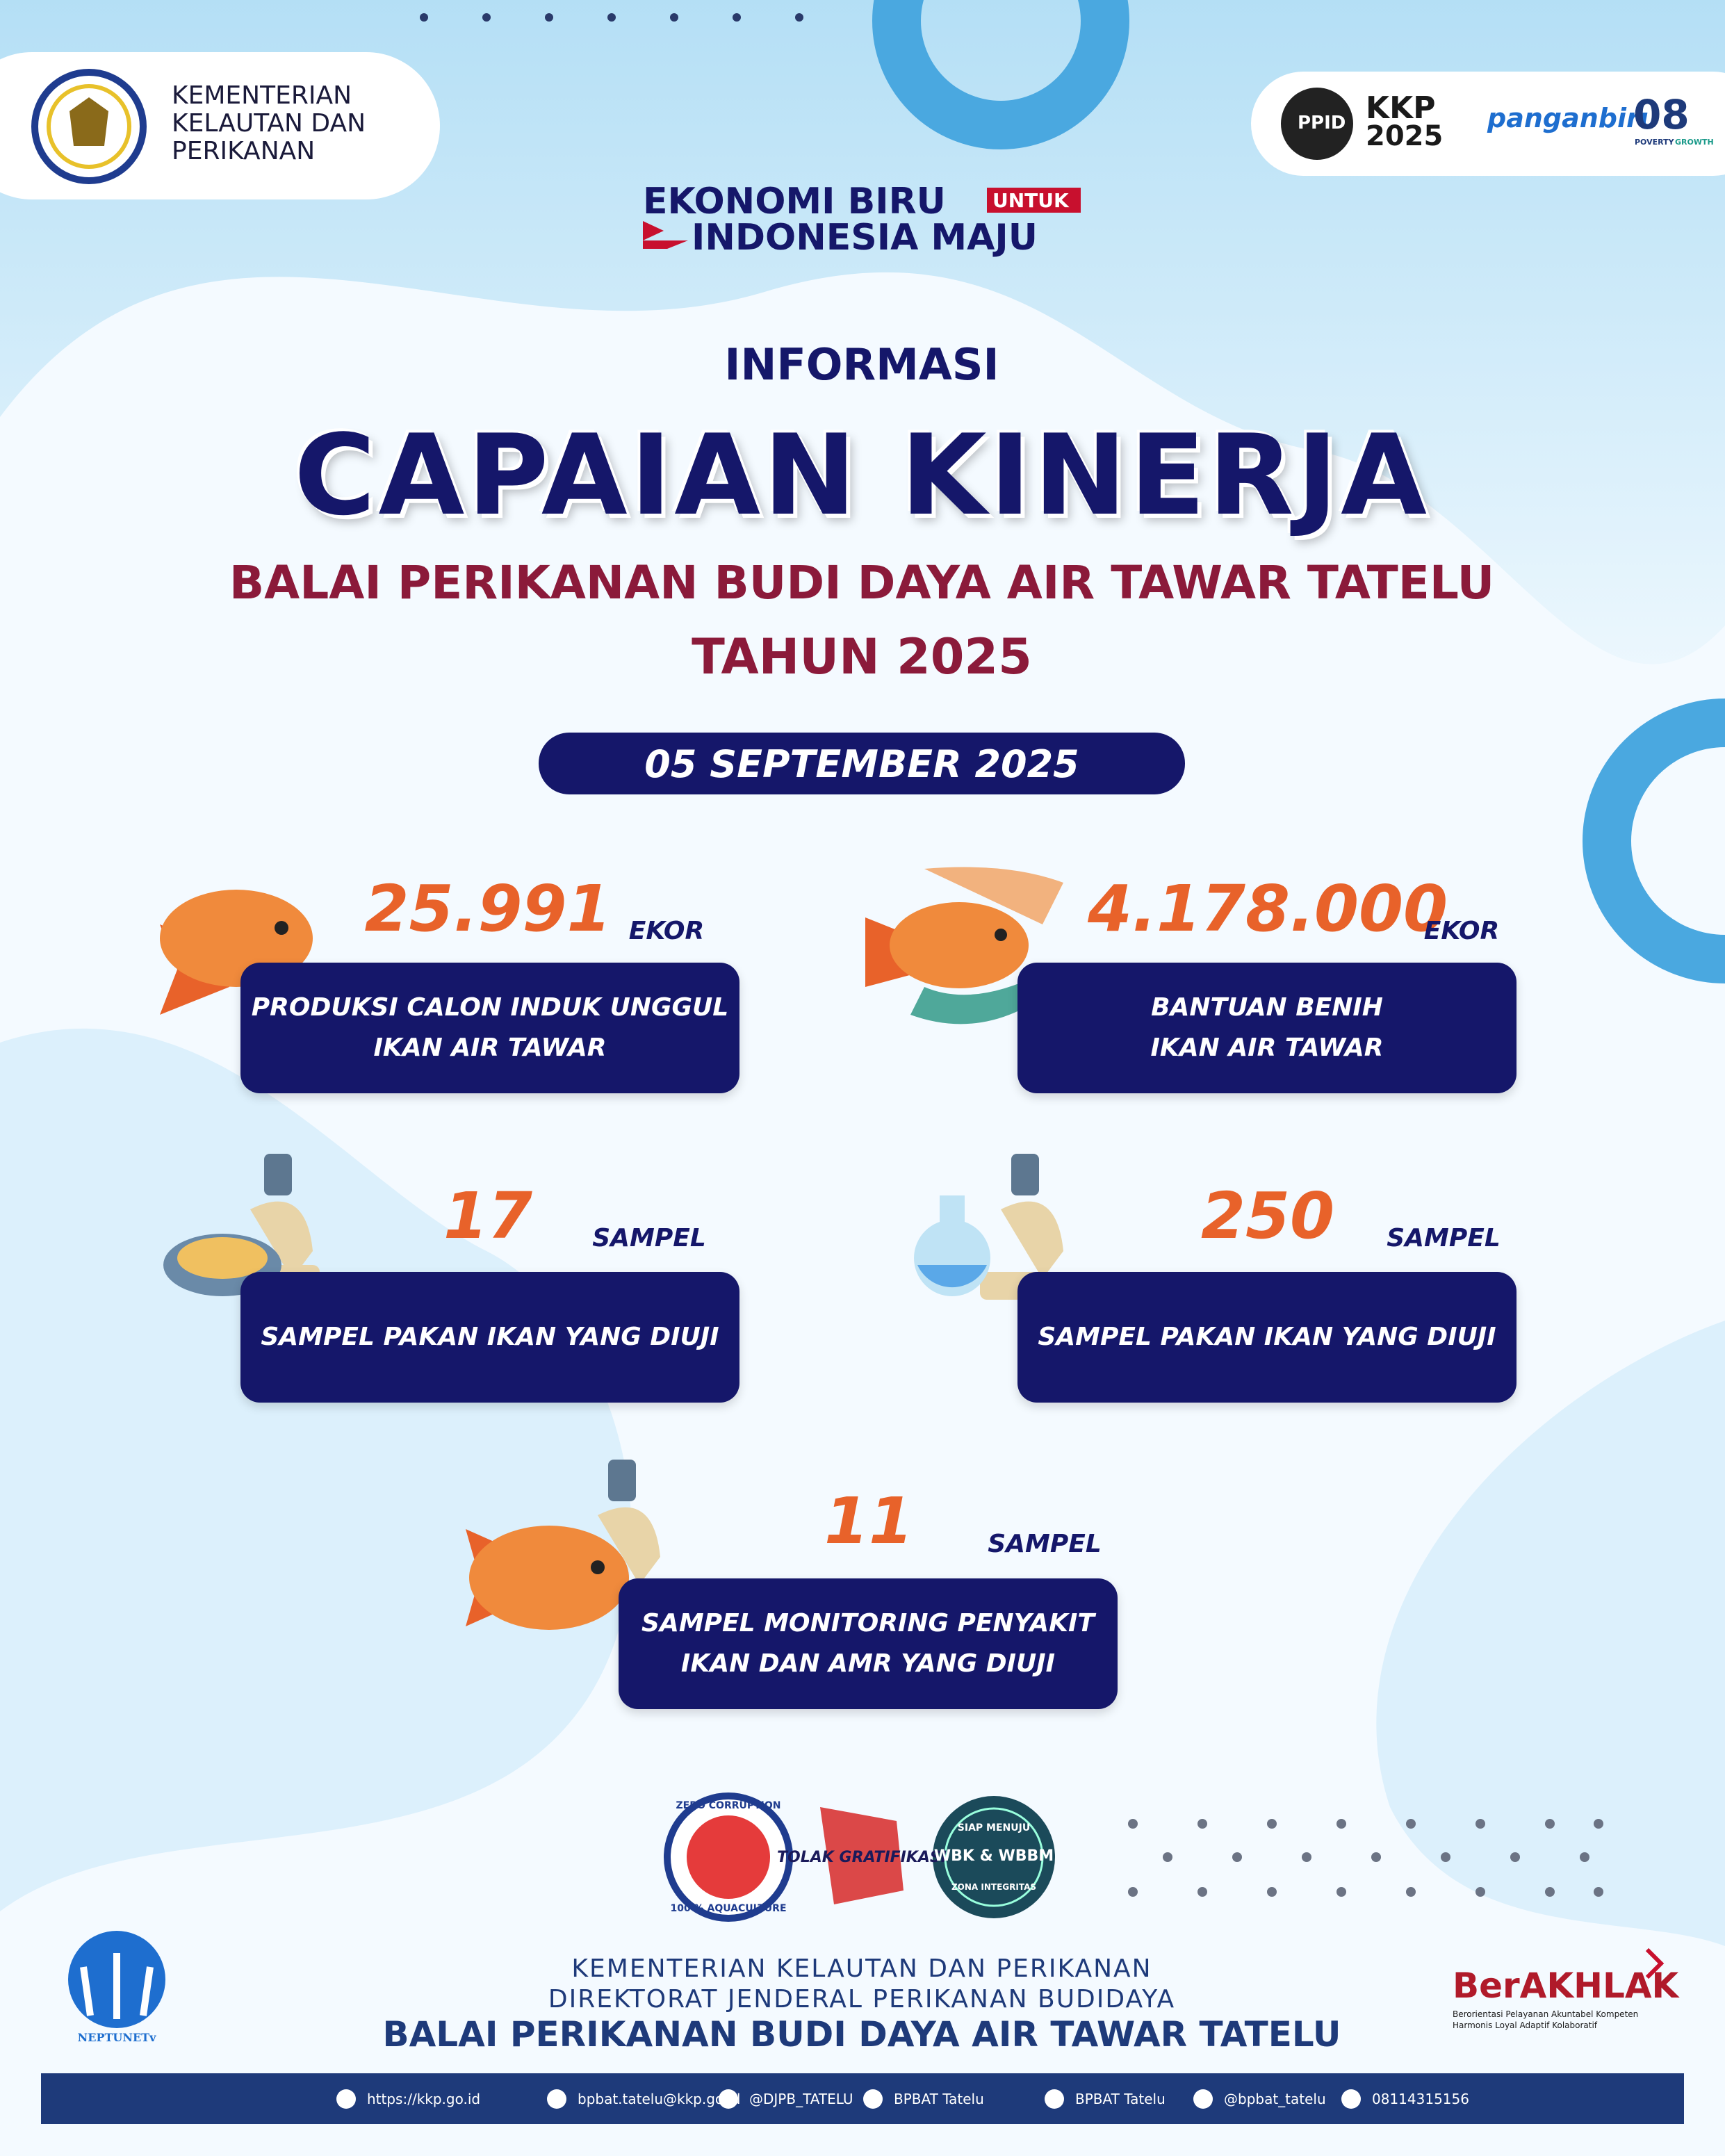  Describe the element at coordinates (1420, 2099) in the screenshot. I see `contact-text: 08114315156` at that location.